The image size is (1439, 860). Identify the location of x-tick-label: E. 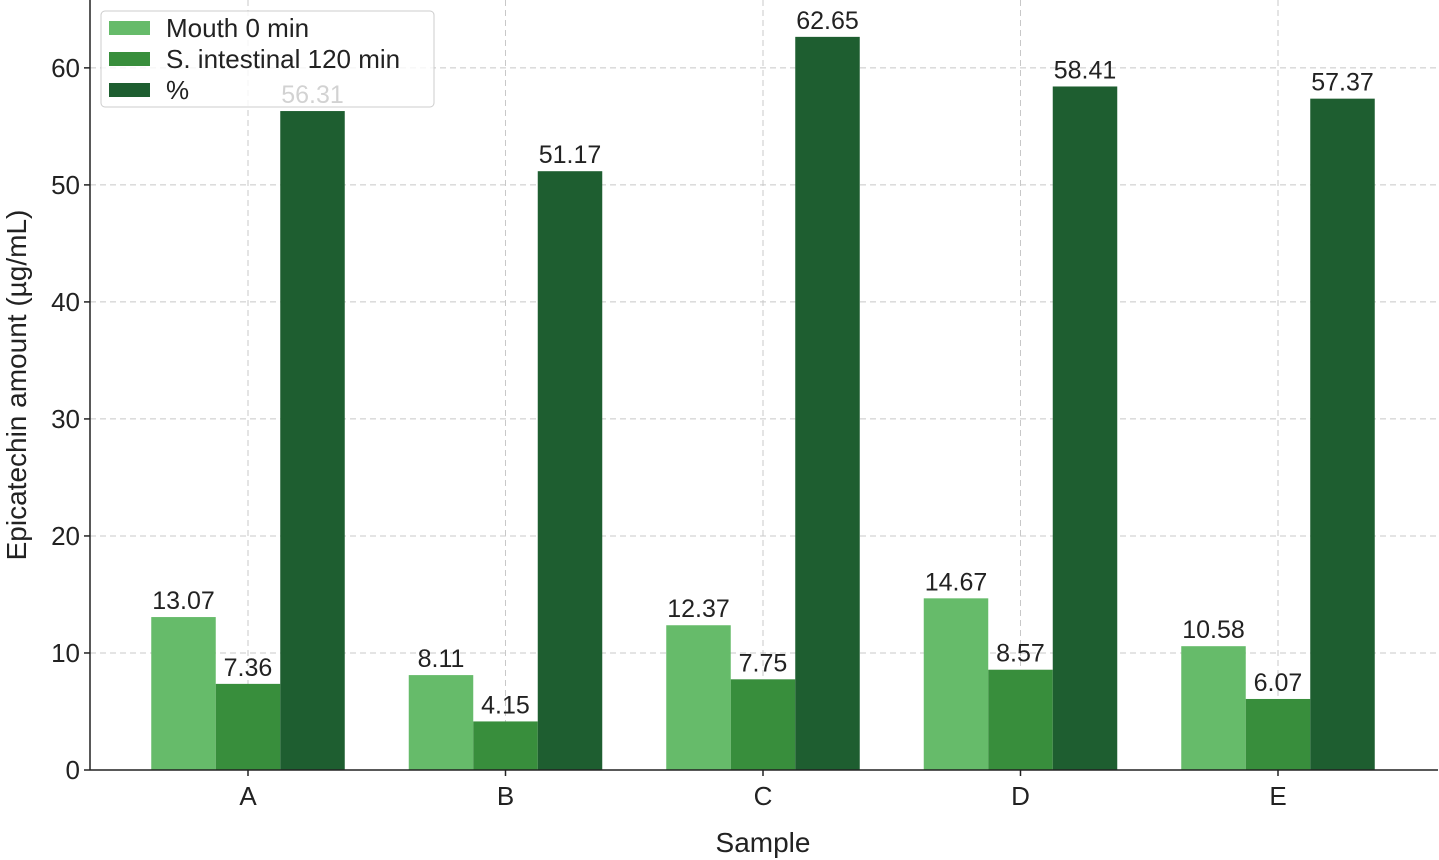
(1277, 796).